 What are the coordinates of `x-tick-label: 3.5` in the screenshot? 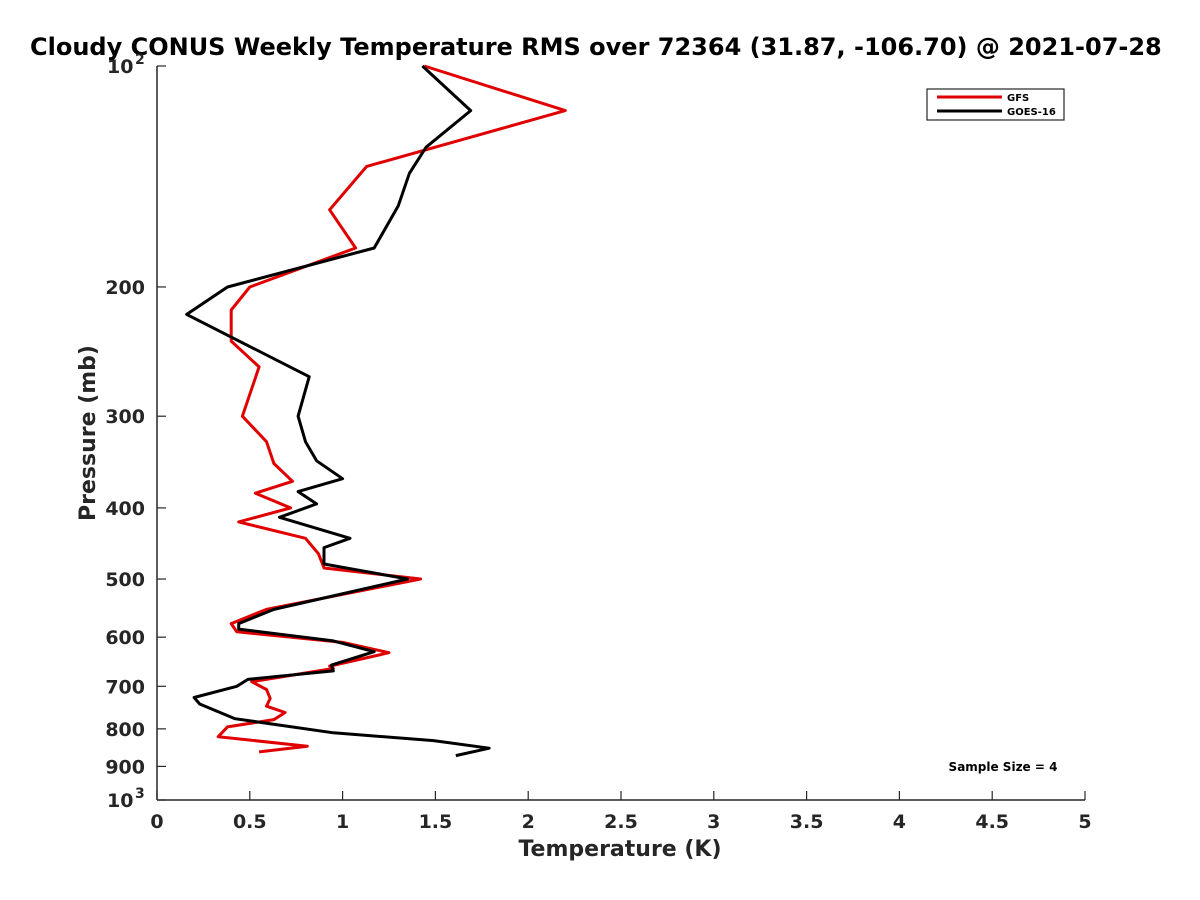 It's located at (807, 822).